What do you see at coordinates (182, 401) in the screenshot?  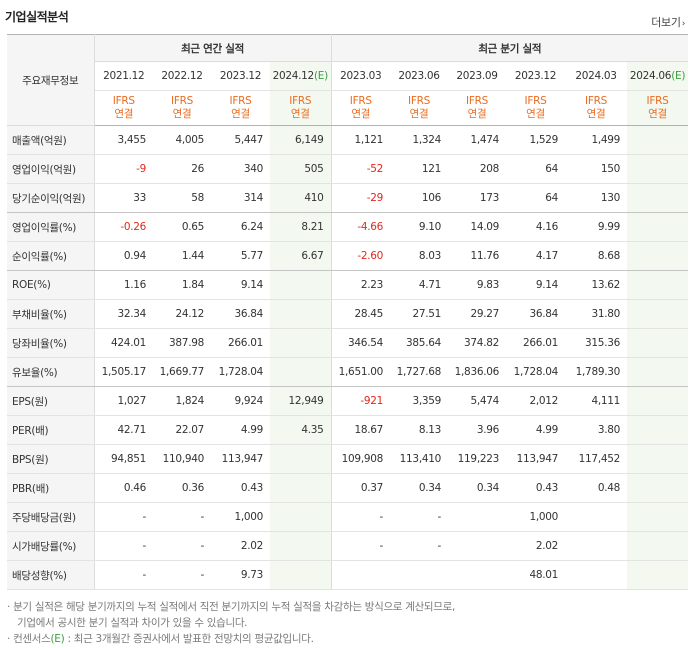 I see `table-cell: 1,824` at bounding box center [182, 401].